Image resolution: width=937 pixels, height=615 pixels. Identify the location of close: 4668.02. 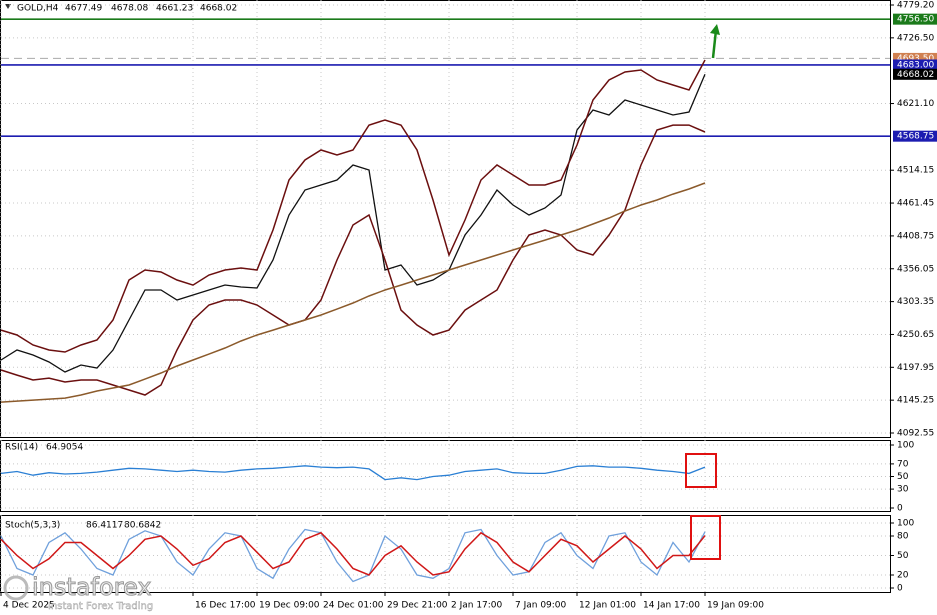
(218, 9).